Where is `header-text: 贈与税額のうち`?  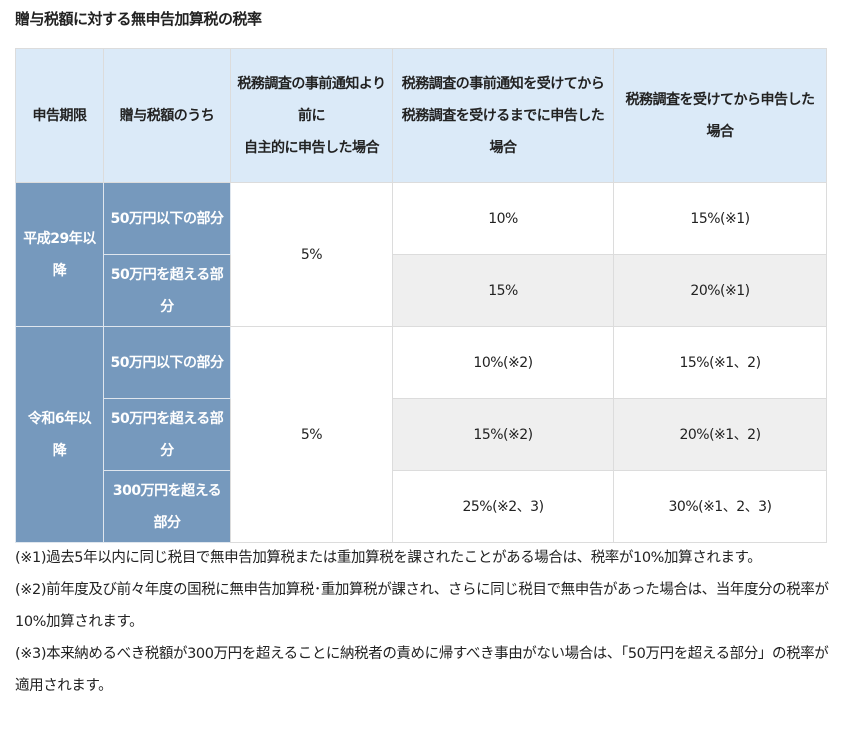
header-text: 贈与税額のうち is located at coordinates (167, 115).